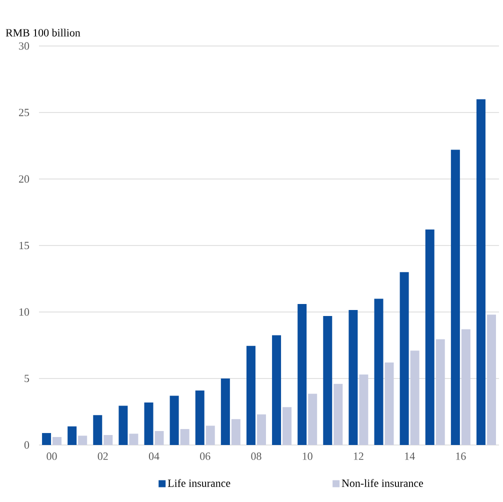  What do you see at coordinates (410, 456) in the screenshot?
I see `x-tick-label: 14` at bounding box center [410, 456].